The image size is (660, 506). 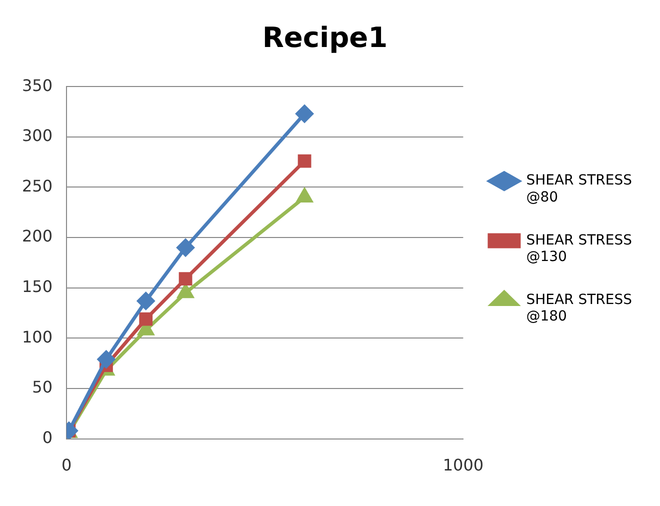 I want to click on x-tick-label: 1000, so click(x=463, y=465).